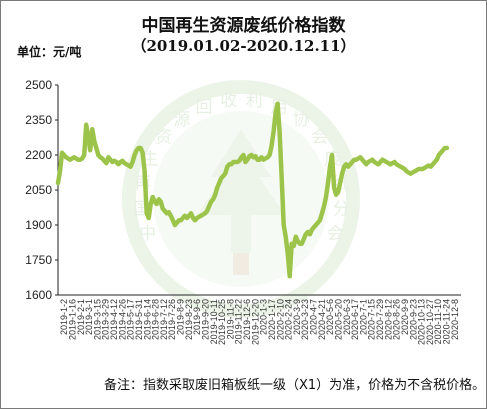 The image size is (487, 409). Describe the element at coordinates (305, 319) in the screenshot. I see `x-tick-label: 2020-3-23` at that location.